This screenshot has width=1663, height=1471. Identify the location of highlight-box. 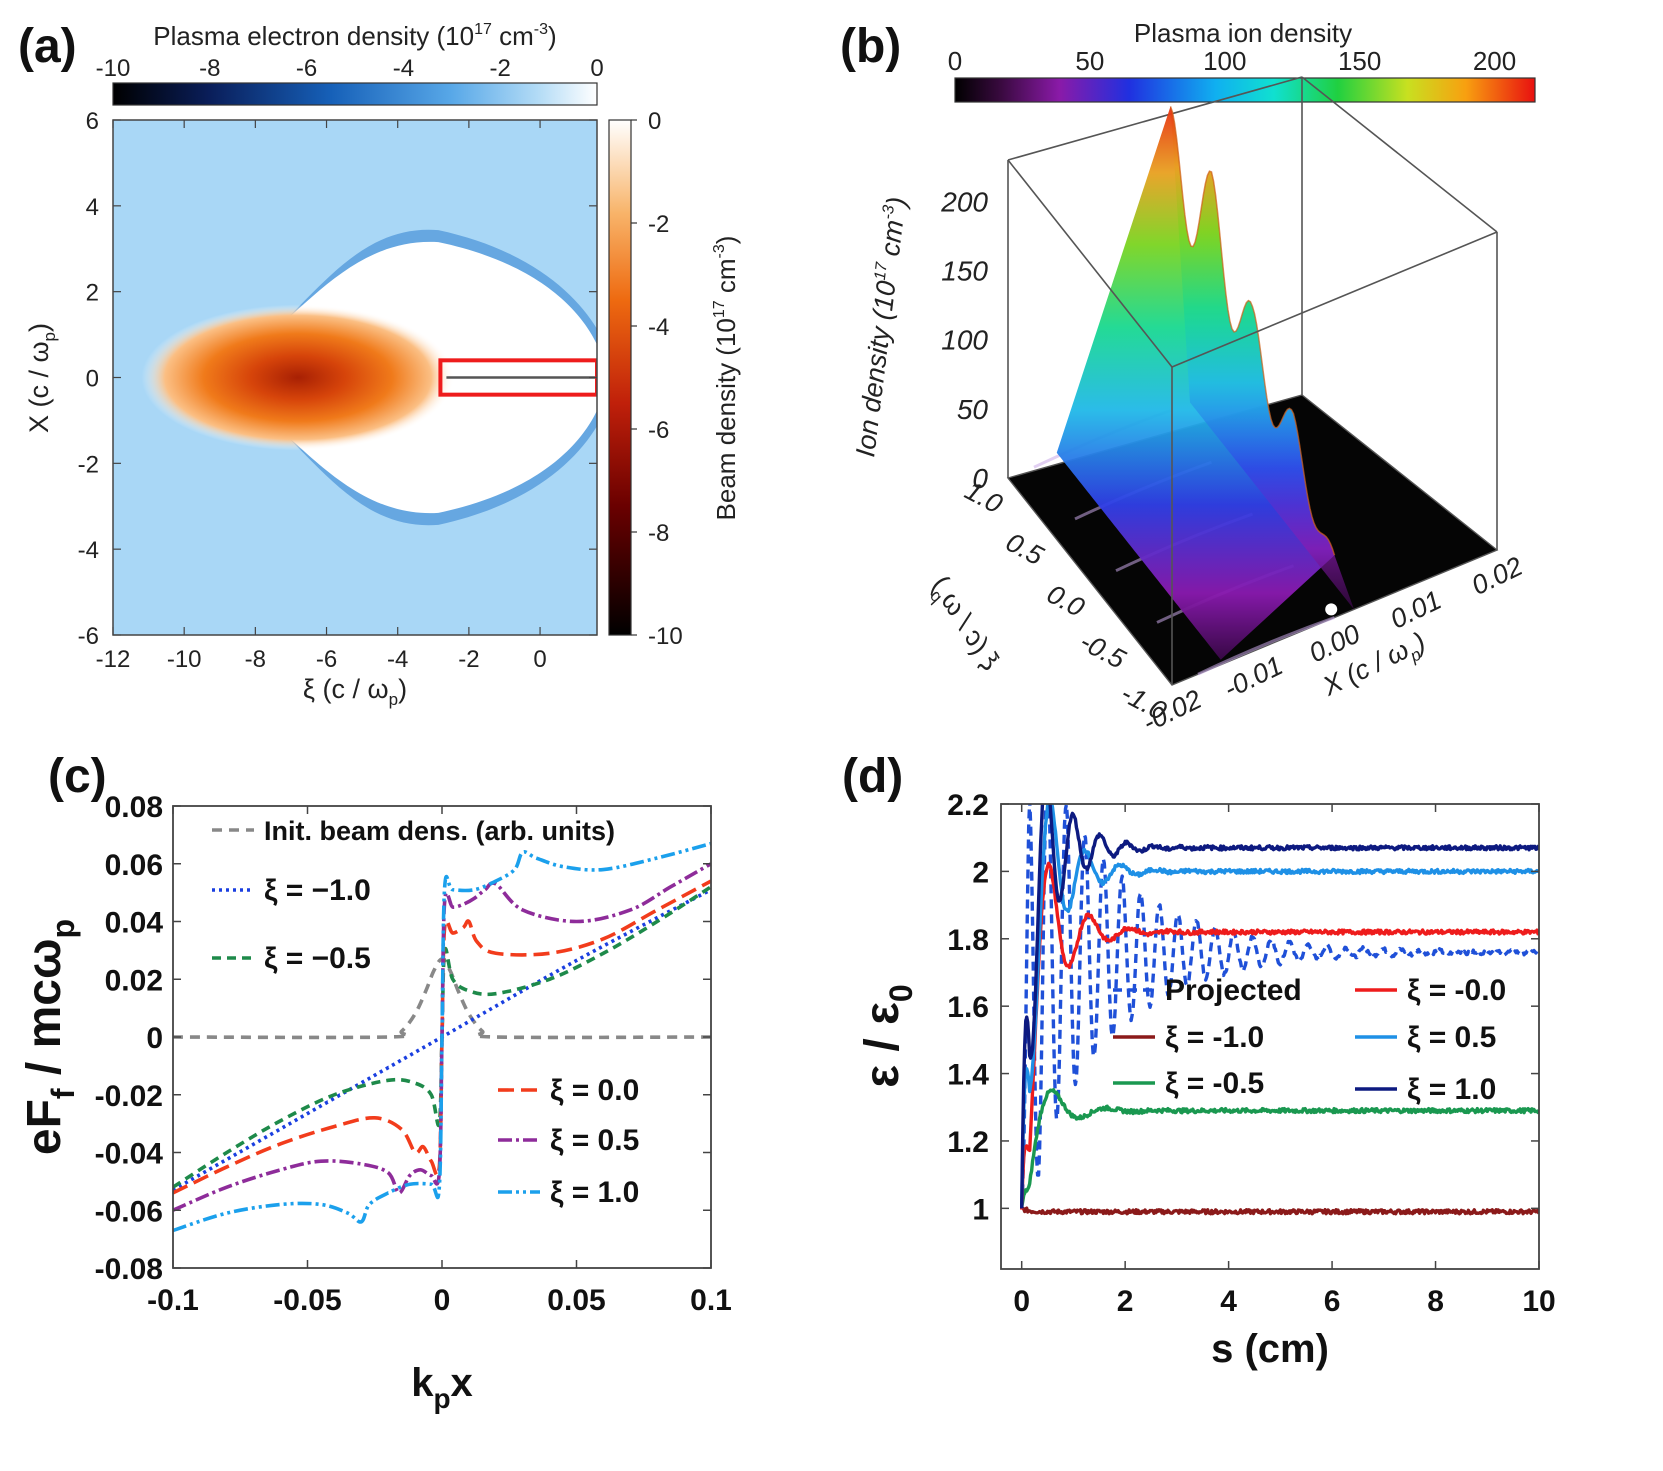
(517, 377).